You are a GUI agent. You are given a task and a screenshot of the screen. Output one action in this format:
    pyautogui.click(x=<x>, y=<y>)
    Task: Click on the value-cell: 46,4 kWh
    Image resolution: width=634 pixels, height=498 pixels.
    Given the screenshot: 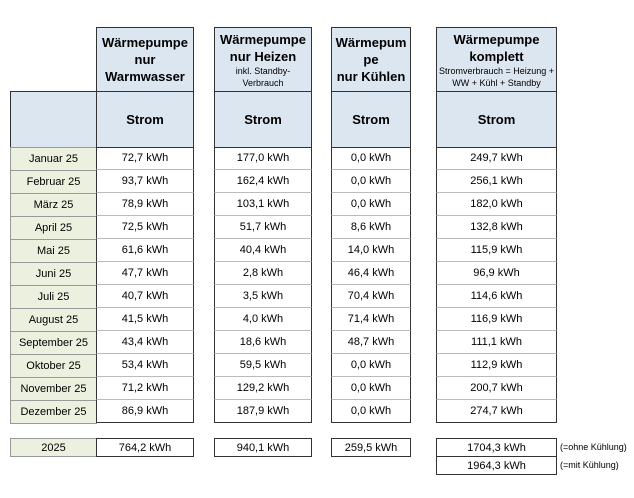 What is the action you would take?
    pyautogui.click(x=371, y=273)
    